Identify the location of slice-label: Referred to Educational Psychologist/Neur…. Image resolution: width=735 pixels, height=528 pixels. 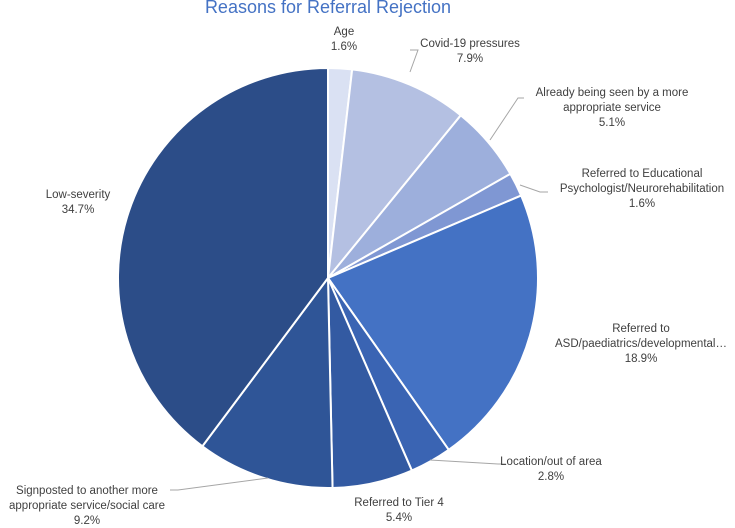
(642, 189).